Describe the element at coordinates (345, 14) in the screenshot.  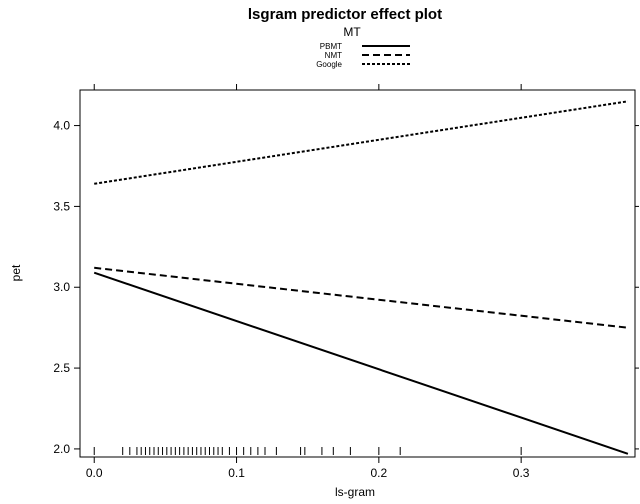
I see `chart-title: lsgram predictor effect plot` at that location.